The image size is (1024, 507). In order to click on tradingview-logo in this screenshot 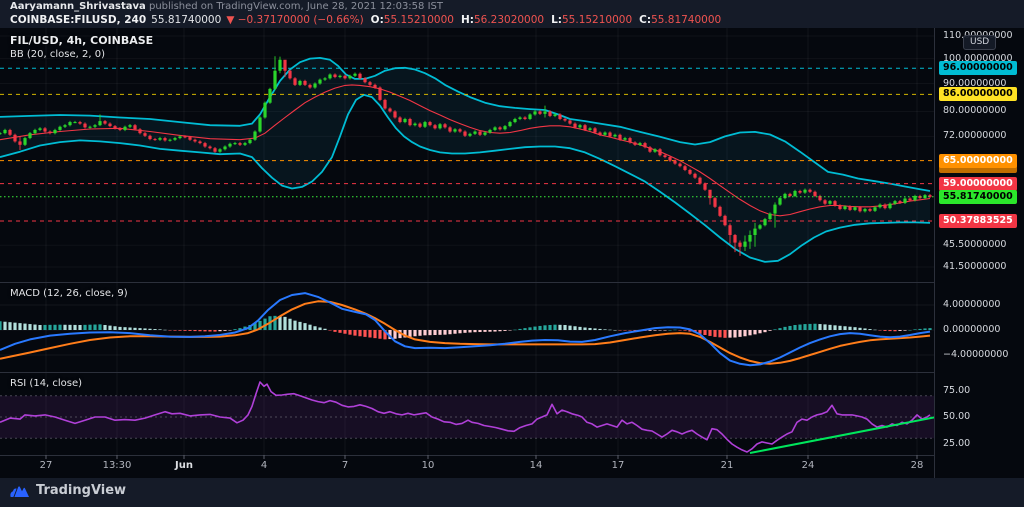, I will do `click(19, 491)`.